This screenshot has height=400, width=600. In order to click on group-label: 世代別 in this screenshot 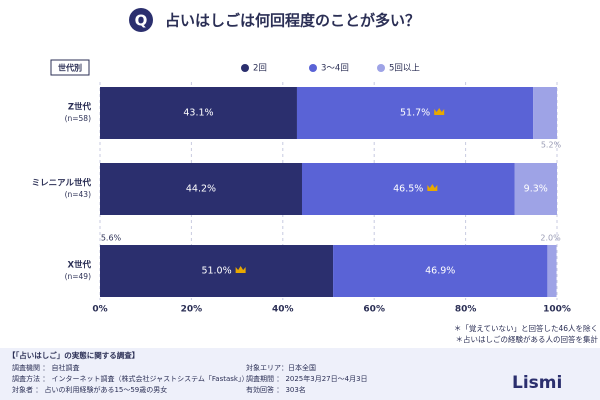, I will do `click(70, 68)`.